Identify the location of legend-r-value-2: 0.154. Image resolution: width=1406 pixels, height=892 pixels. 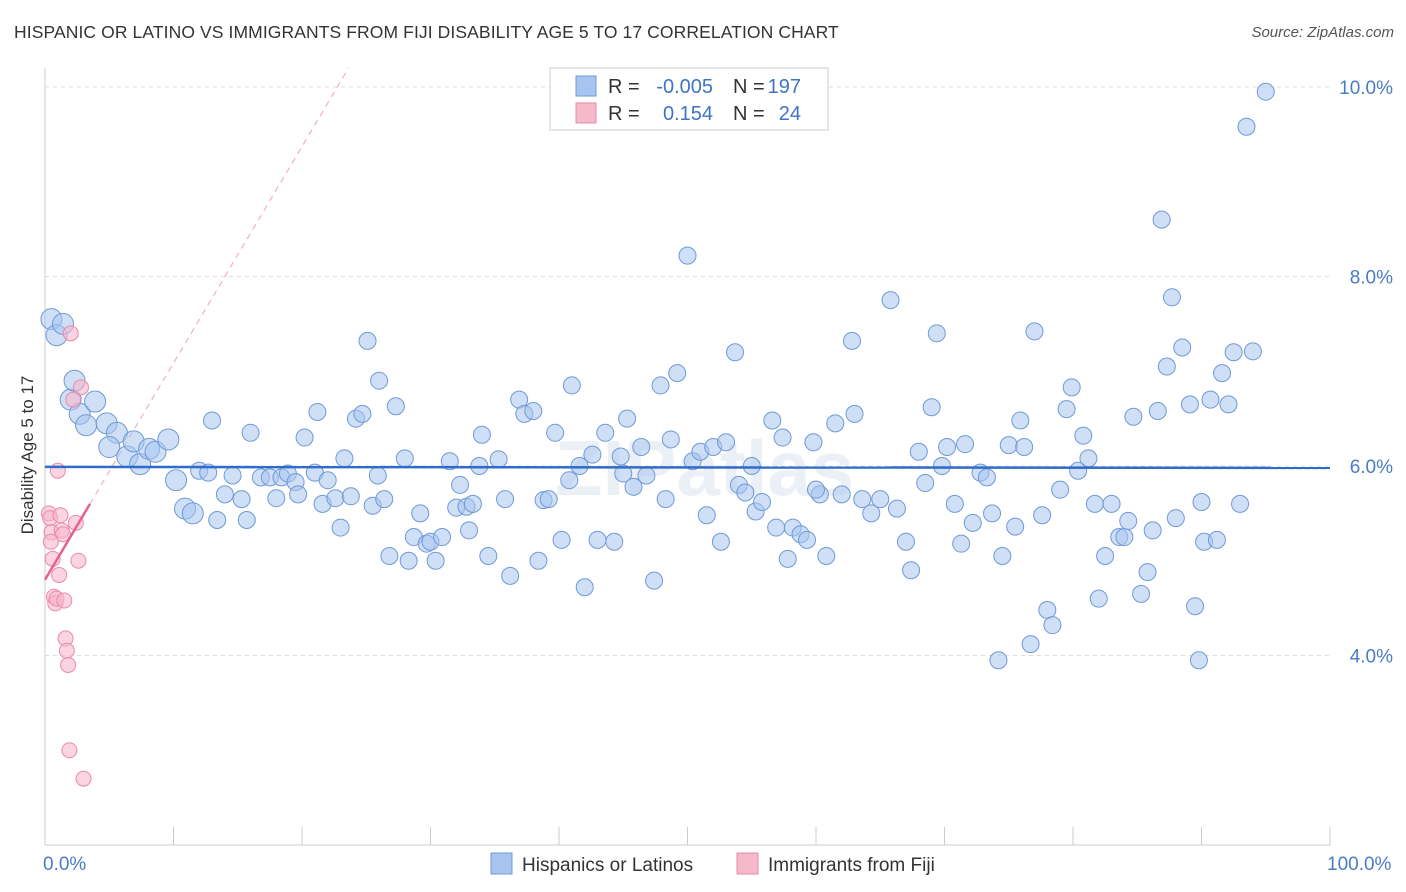
(688, 114).